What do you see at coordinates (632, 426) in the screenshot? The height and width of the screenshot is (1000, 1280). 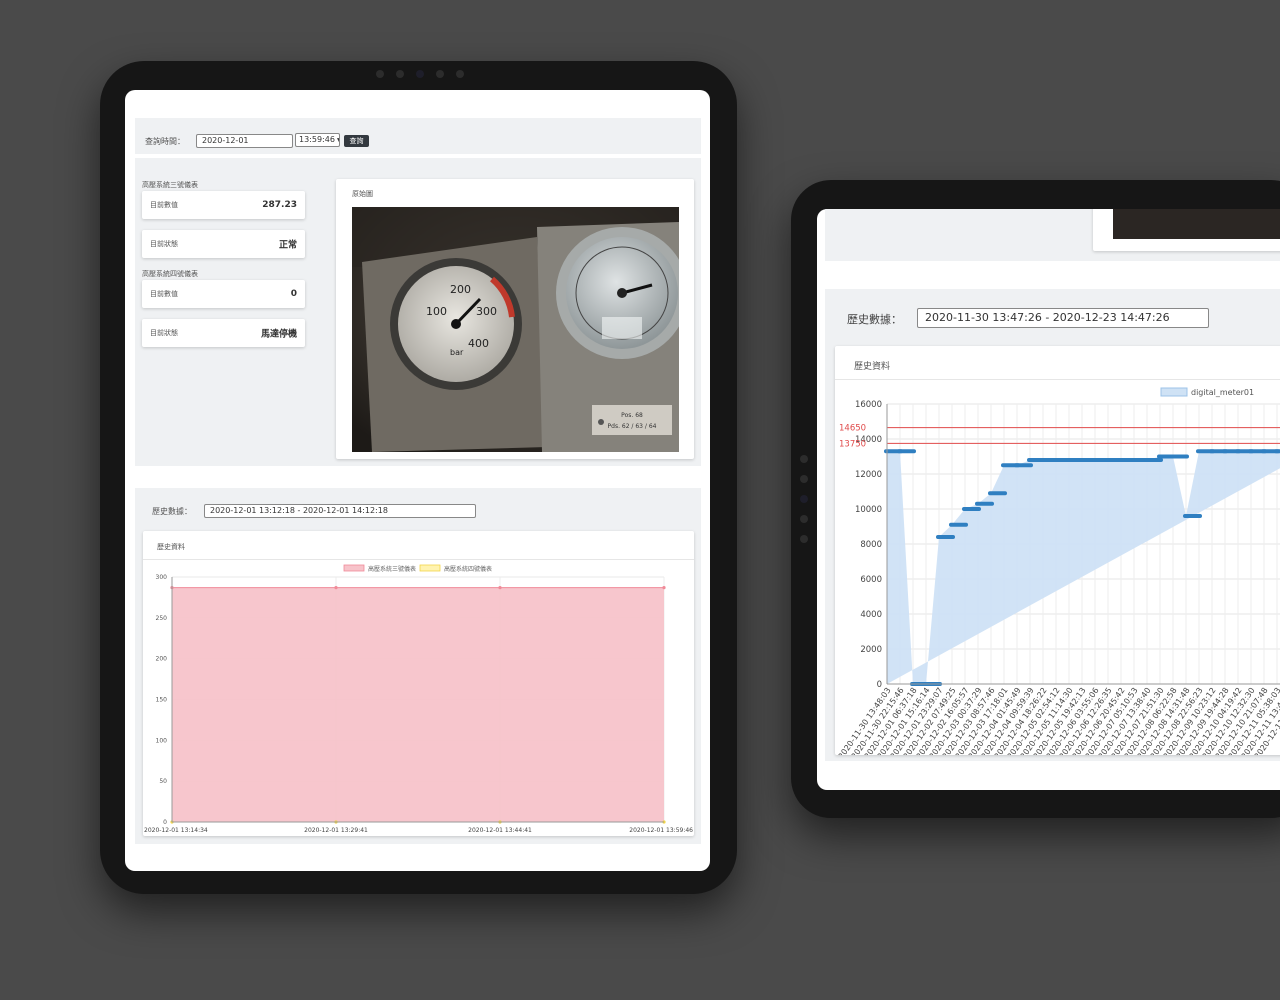 I see `plate-text-2: Pds. 62 / 63 / 64` at bounding box center [632, 426].